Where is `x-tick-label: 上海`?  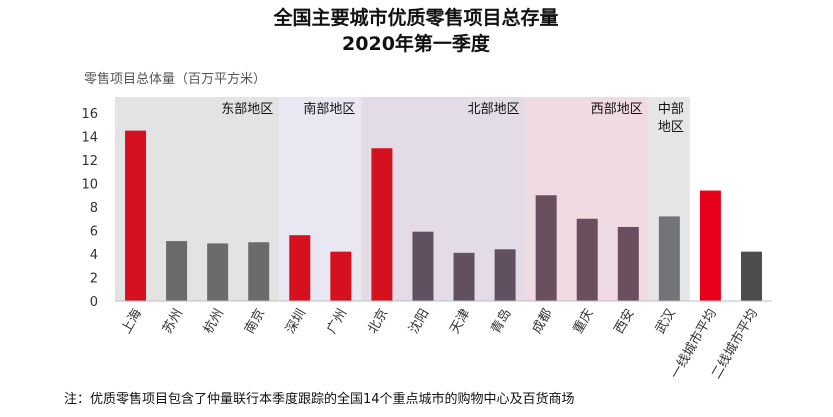 x-tick-label: 上海 is located at coordinates (132, 322).